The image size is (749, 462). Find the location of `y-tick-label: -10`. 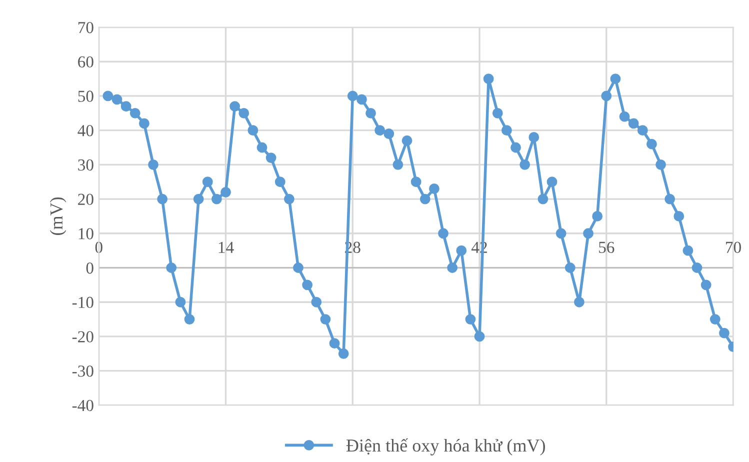

y-tick-label: -10 is located at coordinates (83, 302).